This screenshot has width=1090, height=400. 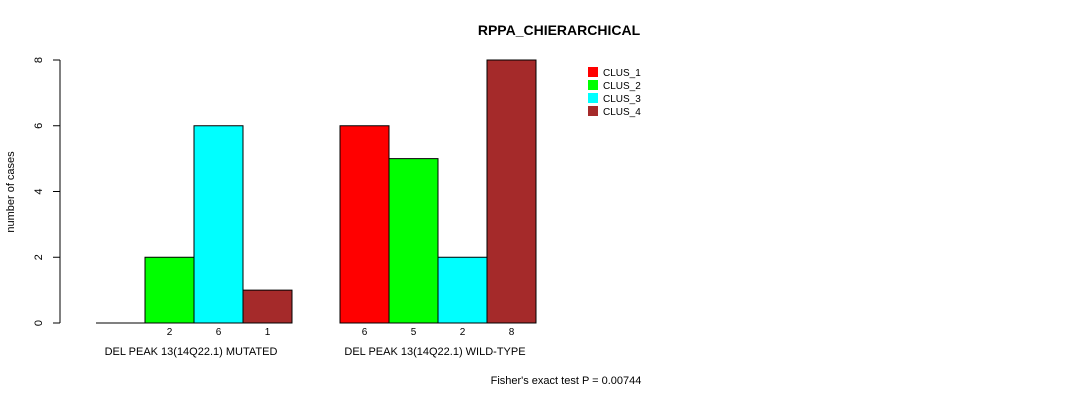 I want to click on count-label-clus-1-group-2: 6, so click(x=365, y=332).